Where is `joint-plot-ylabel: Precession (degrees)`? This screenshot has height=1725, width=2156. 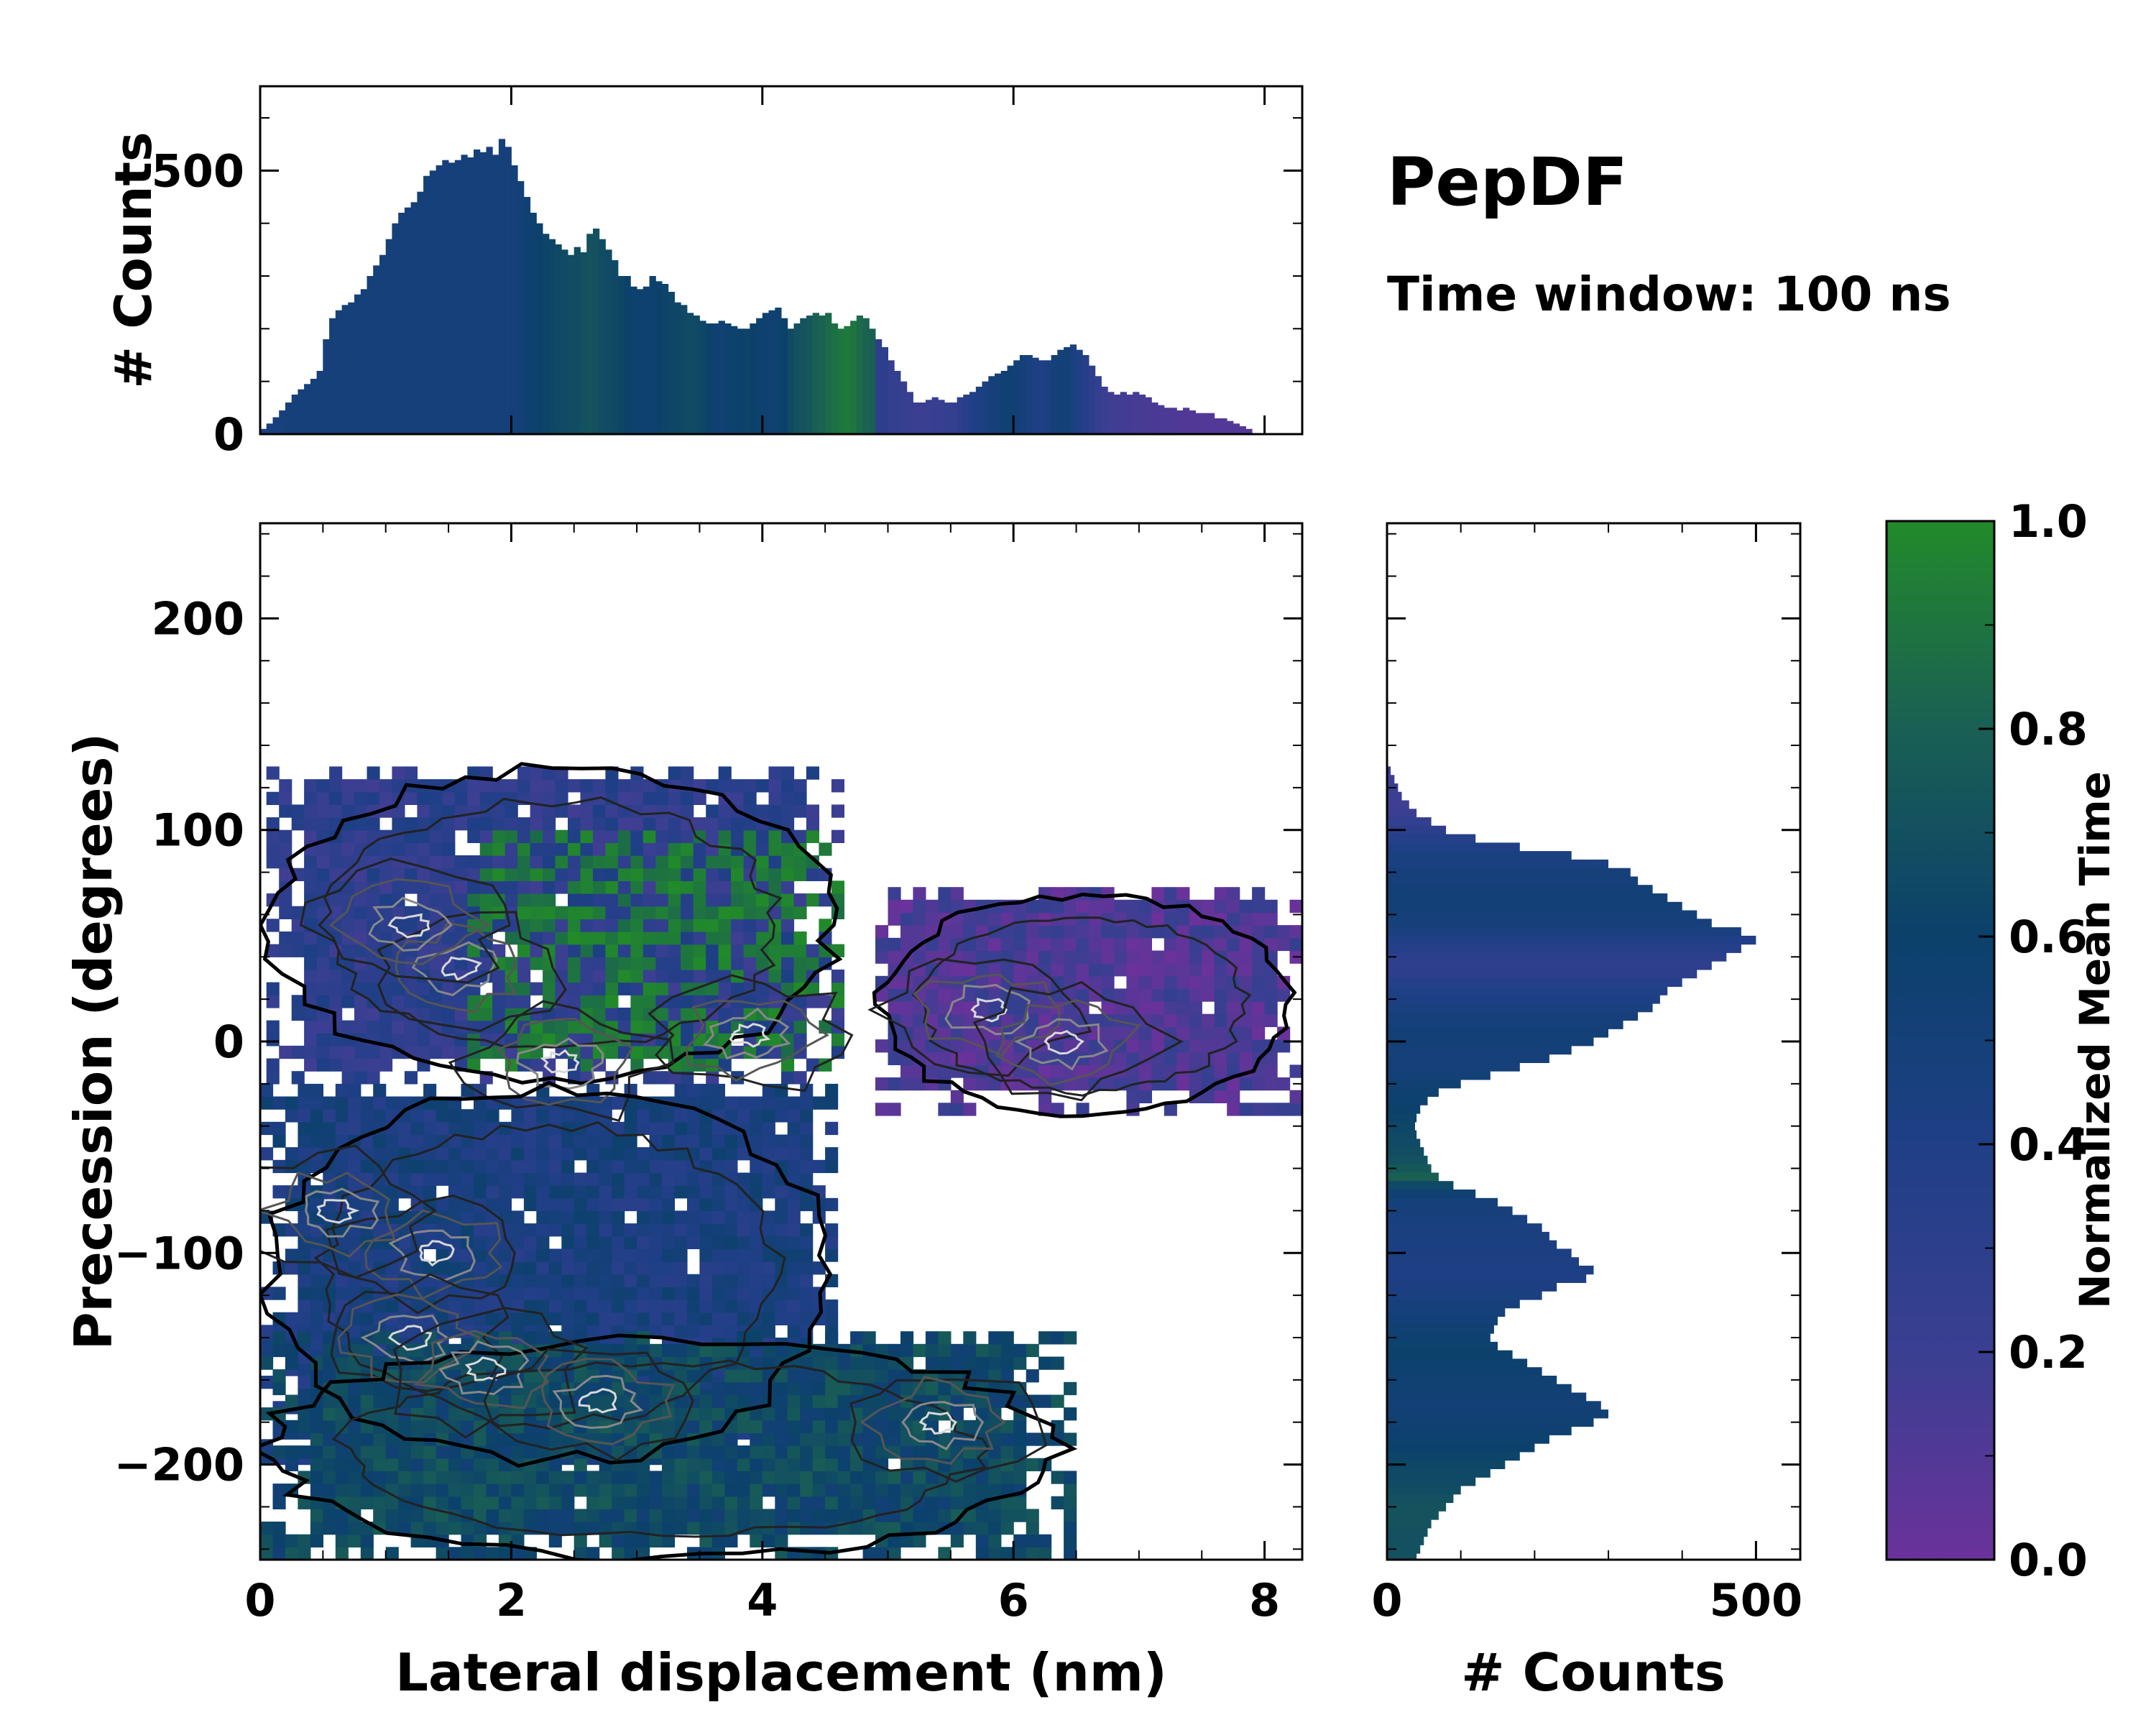 joint-plot-ylabel: Precession (degrees) is located at coordinates (93, 1042).